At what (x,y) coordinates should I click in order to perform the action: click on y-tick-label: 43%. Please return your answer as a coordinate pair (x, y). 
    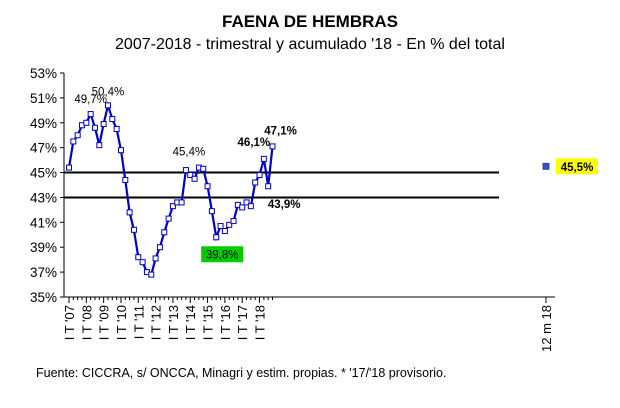
    Looking at the image, I should click on (43, 197).